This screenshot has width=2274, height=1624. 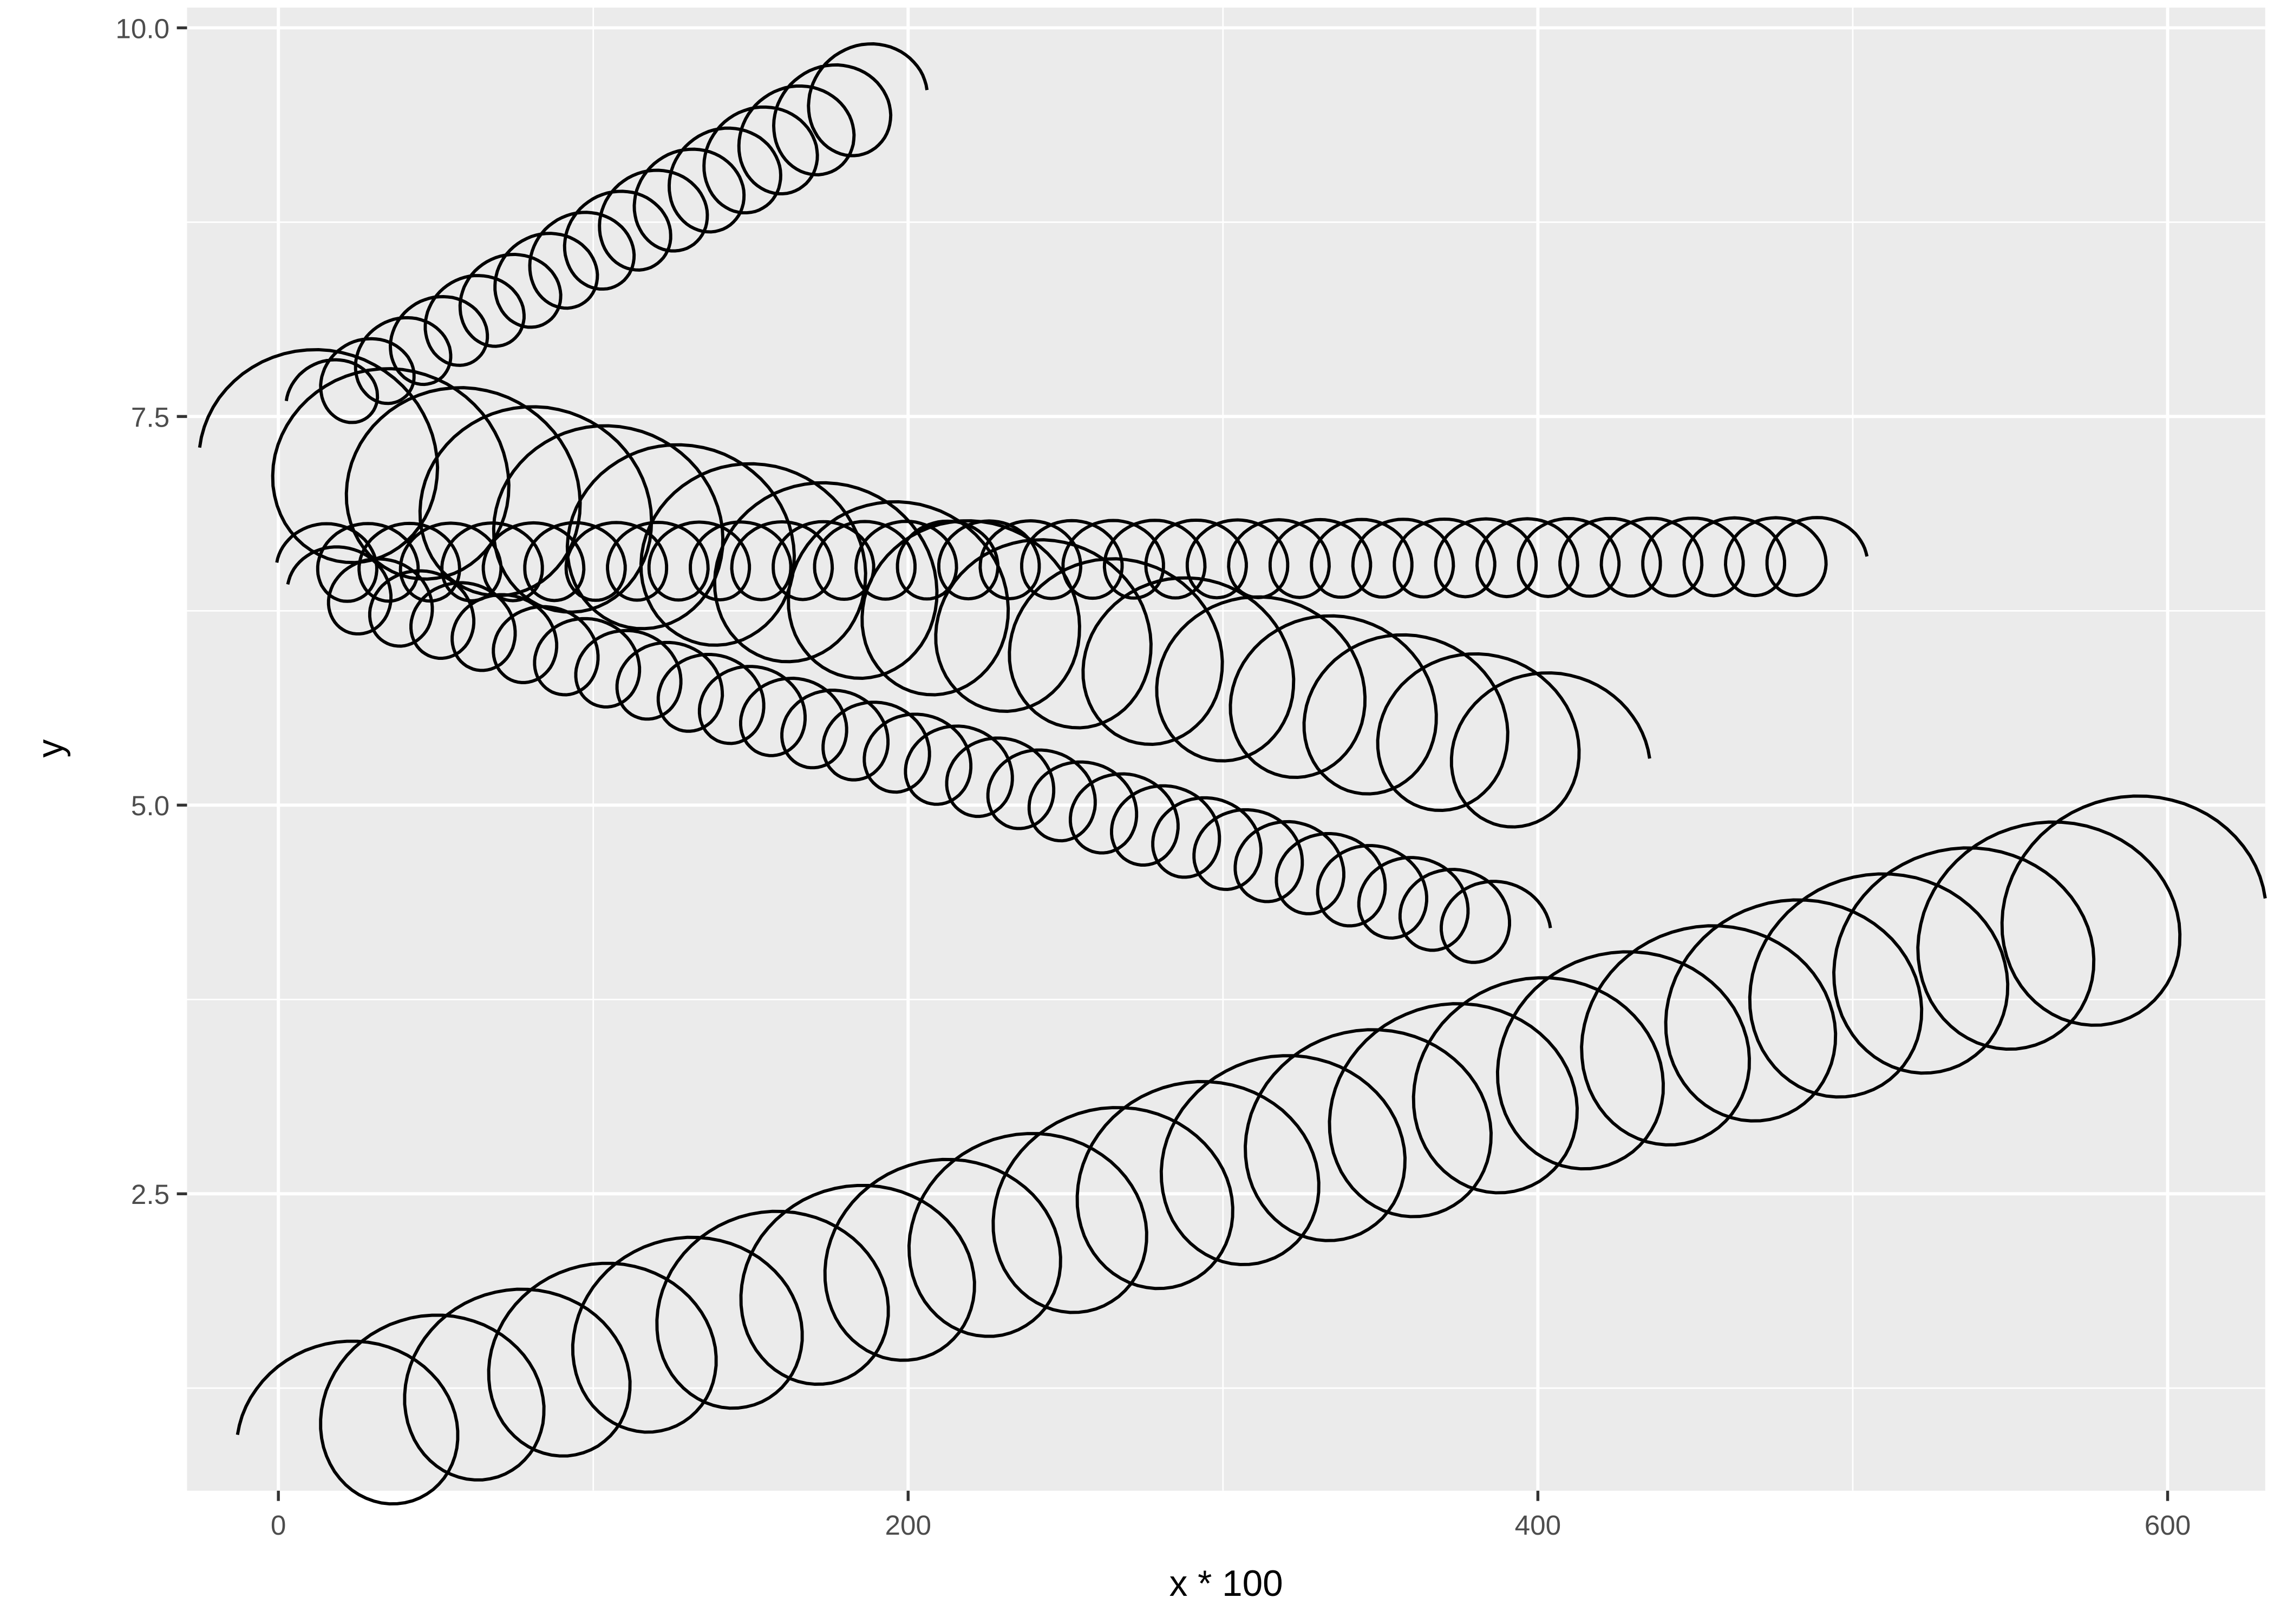 I want to click on y-tick-label: 10.0, so click(x=142, y=28).